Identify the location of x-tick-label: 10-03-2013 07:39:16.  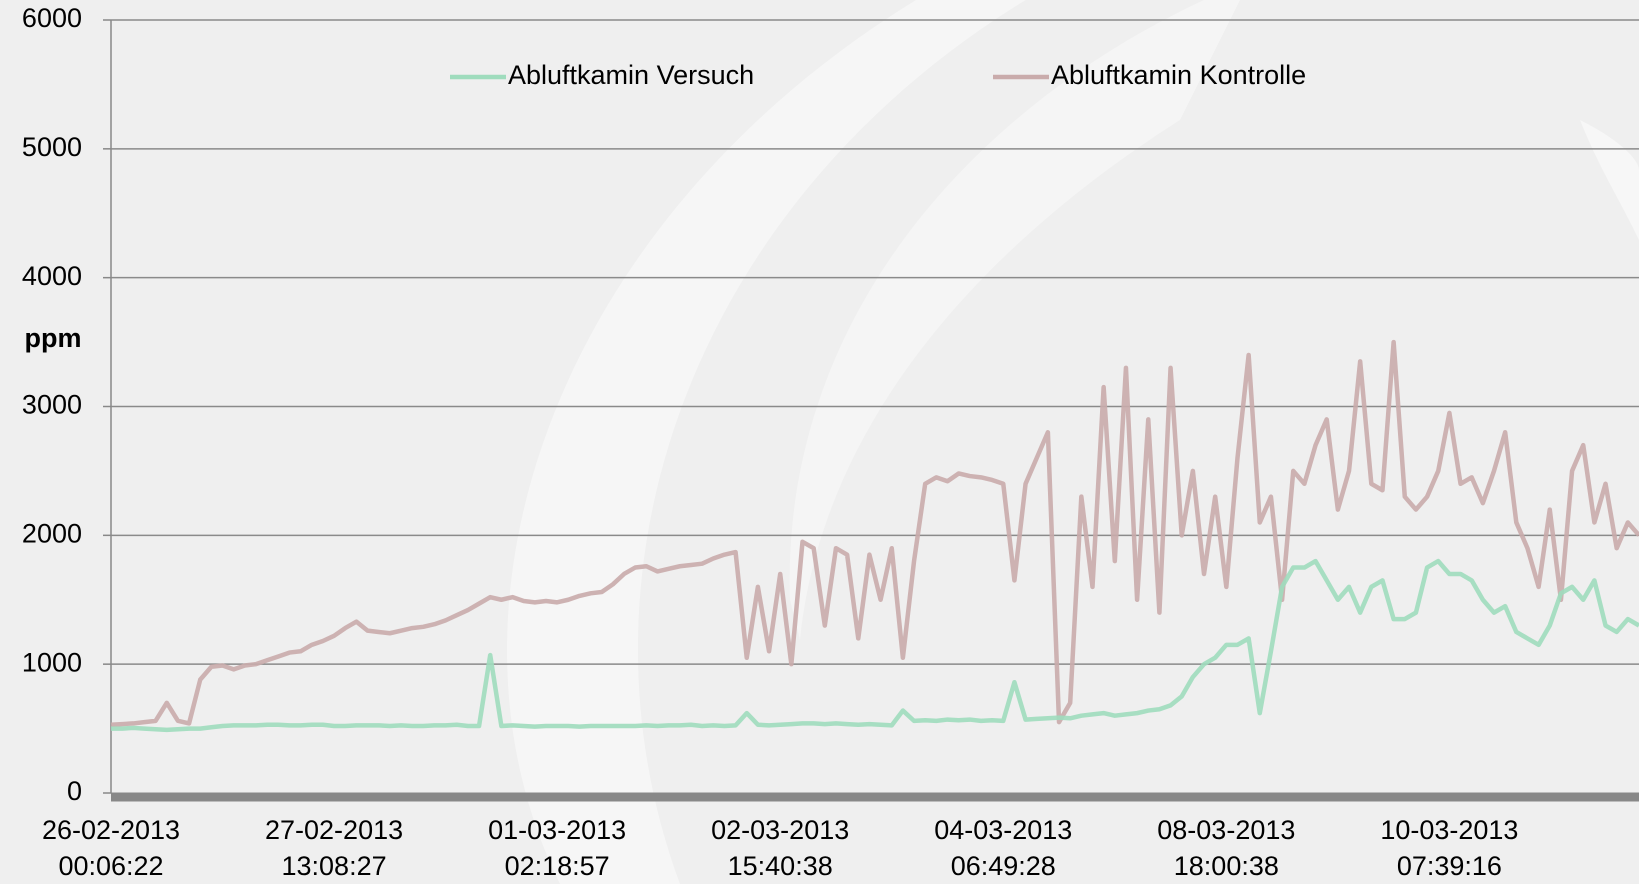
(1449, 848).